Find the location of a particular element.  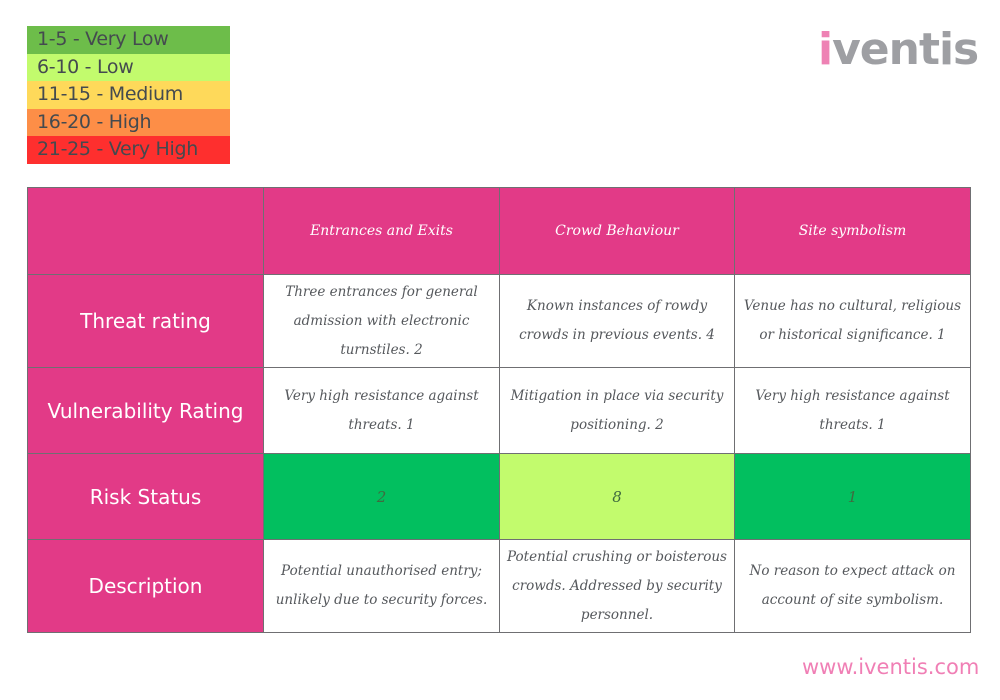

row-label: Threat rating is located at coordinates (145, 321).